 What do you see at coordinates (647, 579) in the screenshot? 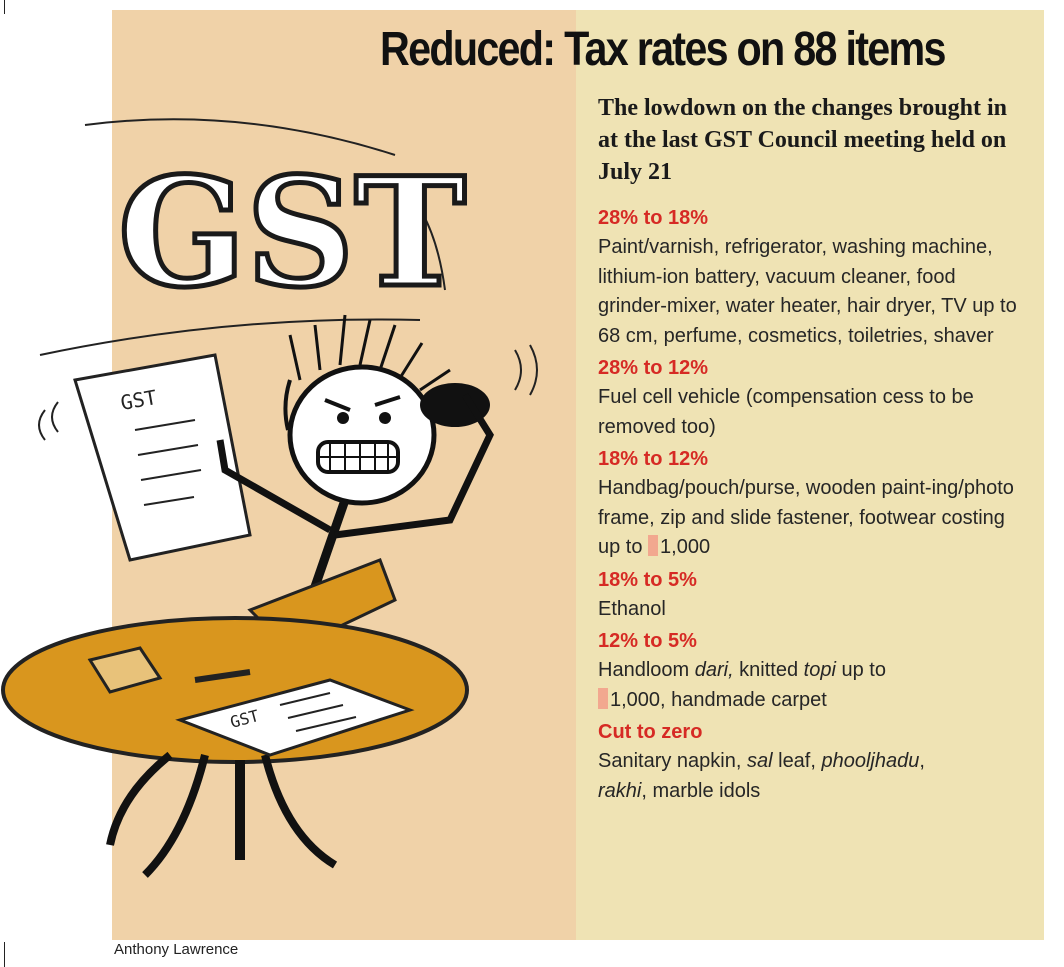
I see `section-heading: 18% to 5%` at bounding box center [647, 579].